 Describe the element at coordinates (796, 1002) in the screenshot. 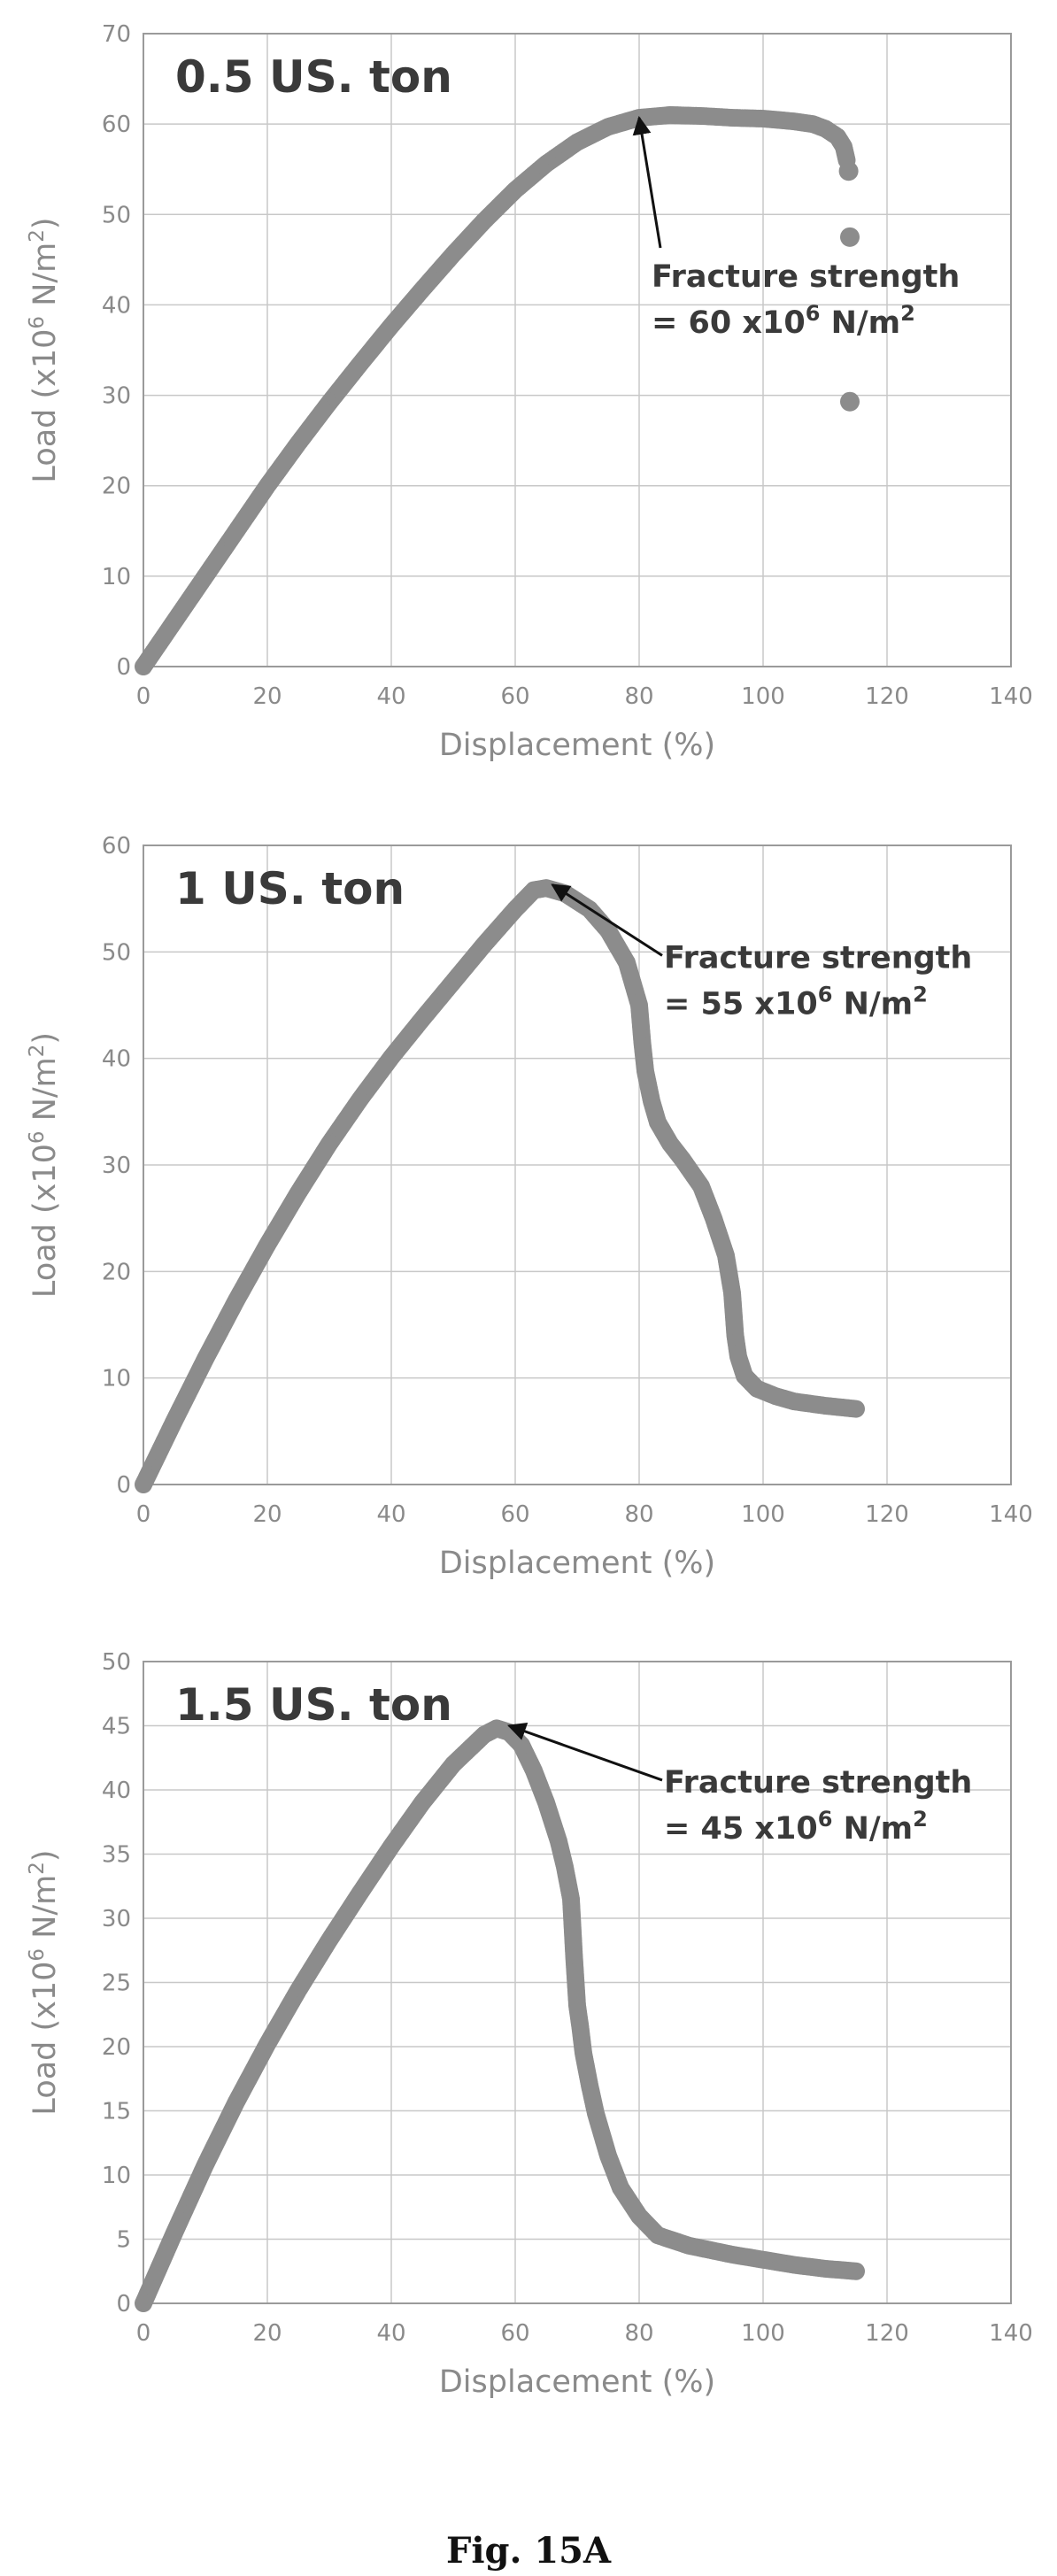

I see `annotation-line-2: = 55 x106 N/m2` at that location.